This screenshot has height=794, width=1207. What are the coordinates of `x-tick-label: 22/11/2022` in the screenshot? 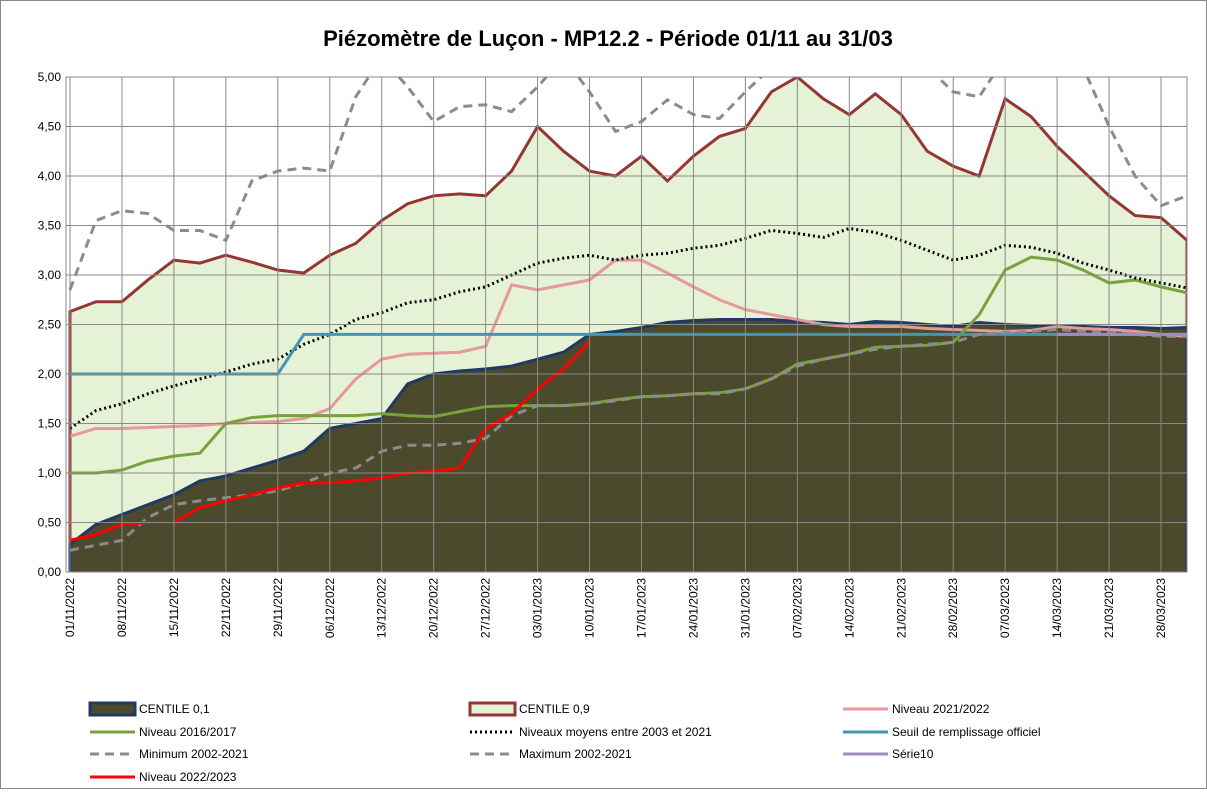 It's located at (226, 607).